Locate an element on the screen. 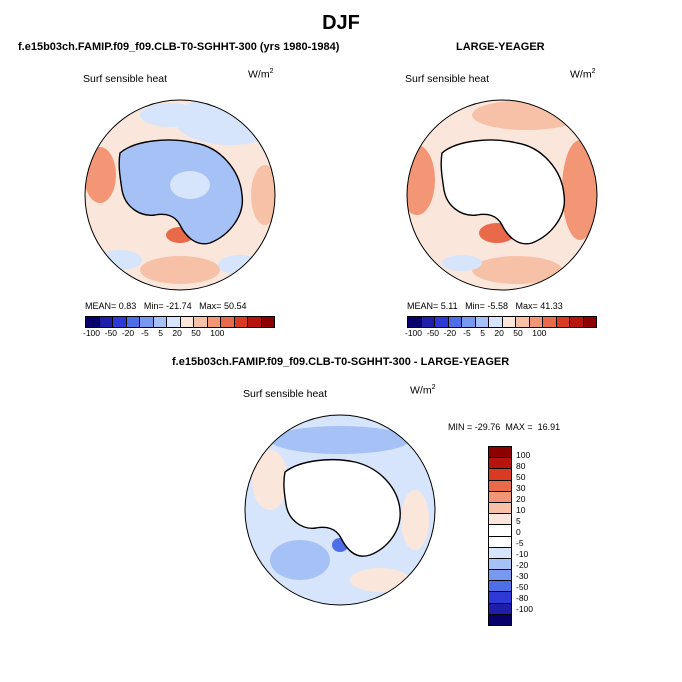  panel-3-variable: Surf sensible heat is located at coordinates (285, 394).